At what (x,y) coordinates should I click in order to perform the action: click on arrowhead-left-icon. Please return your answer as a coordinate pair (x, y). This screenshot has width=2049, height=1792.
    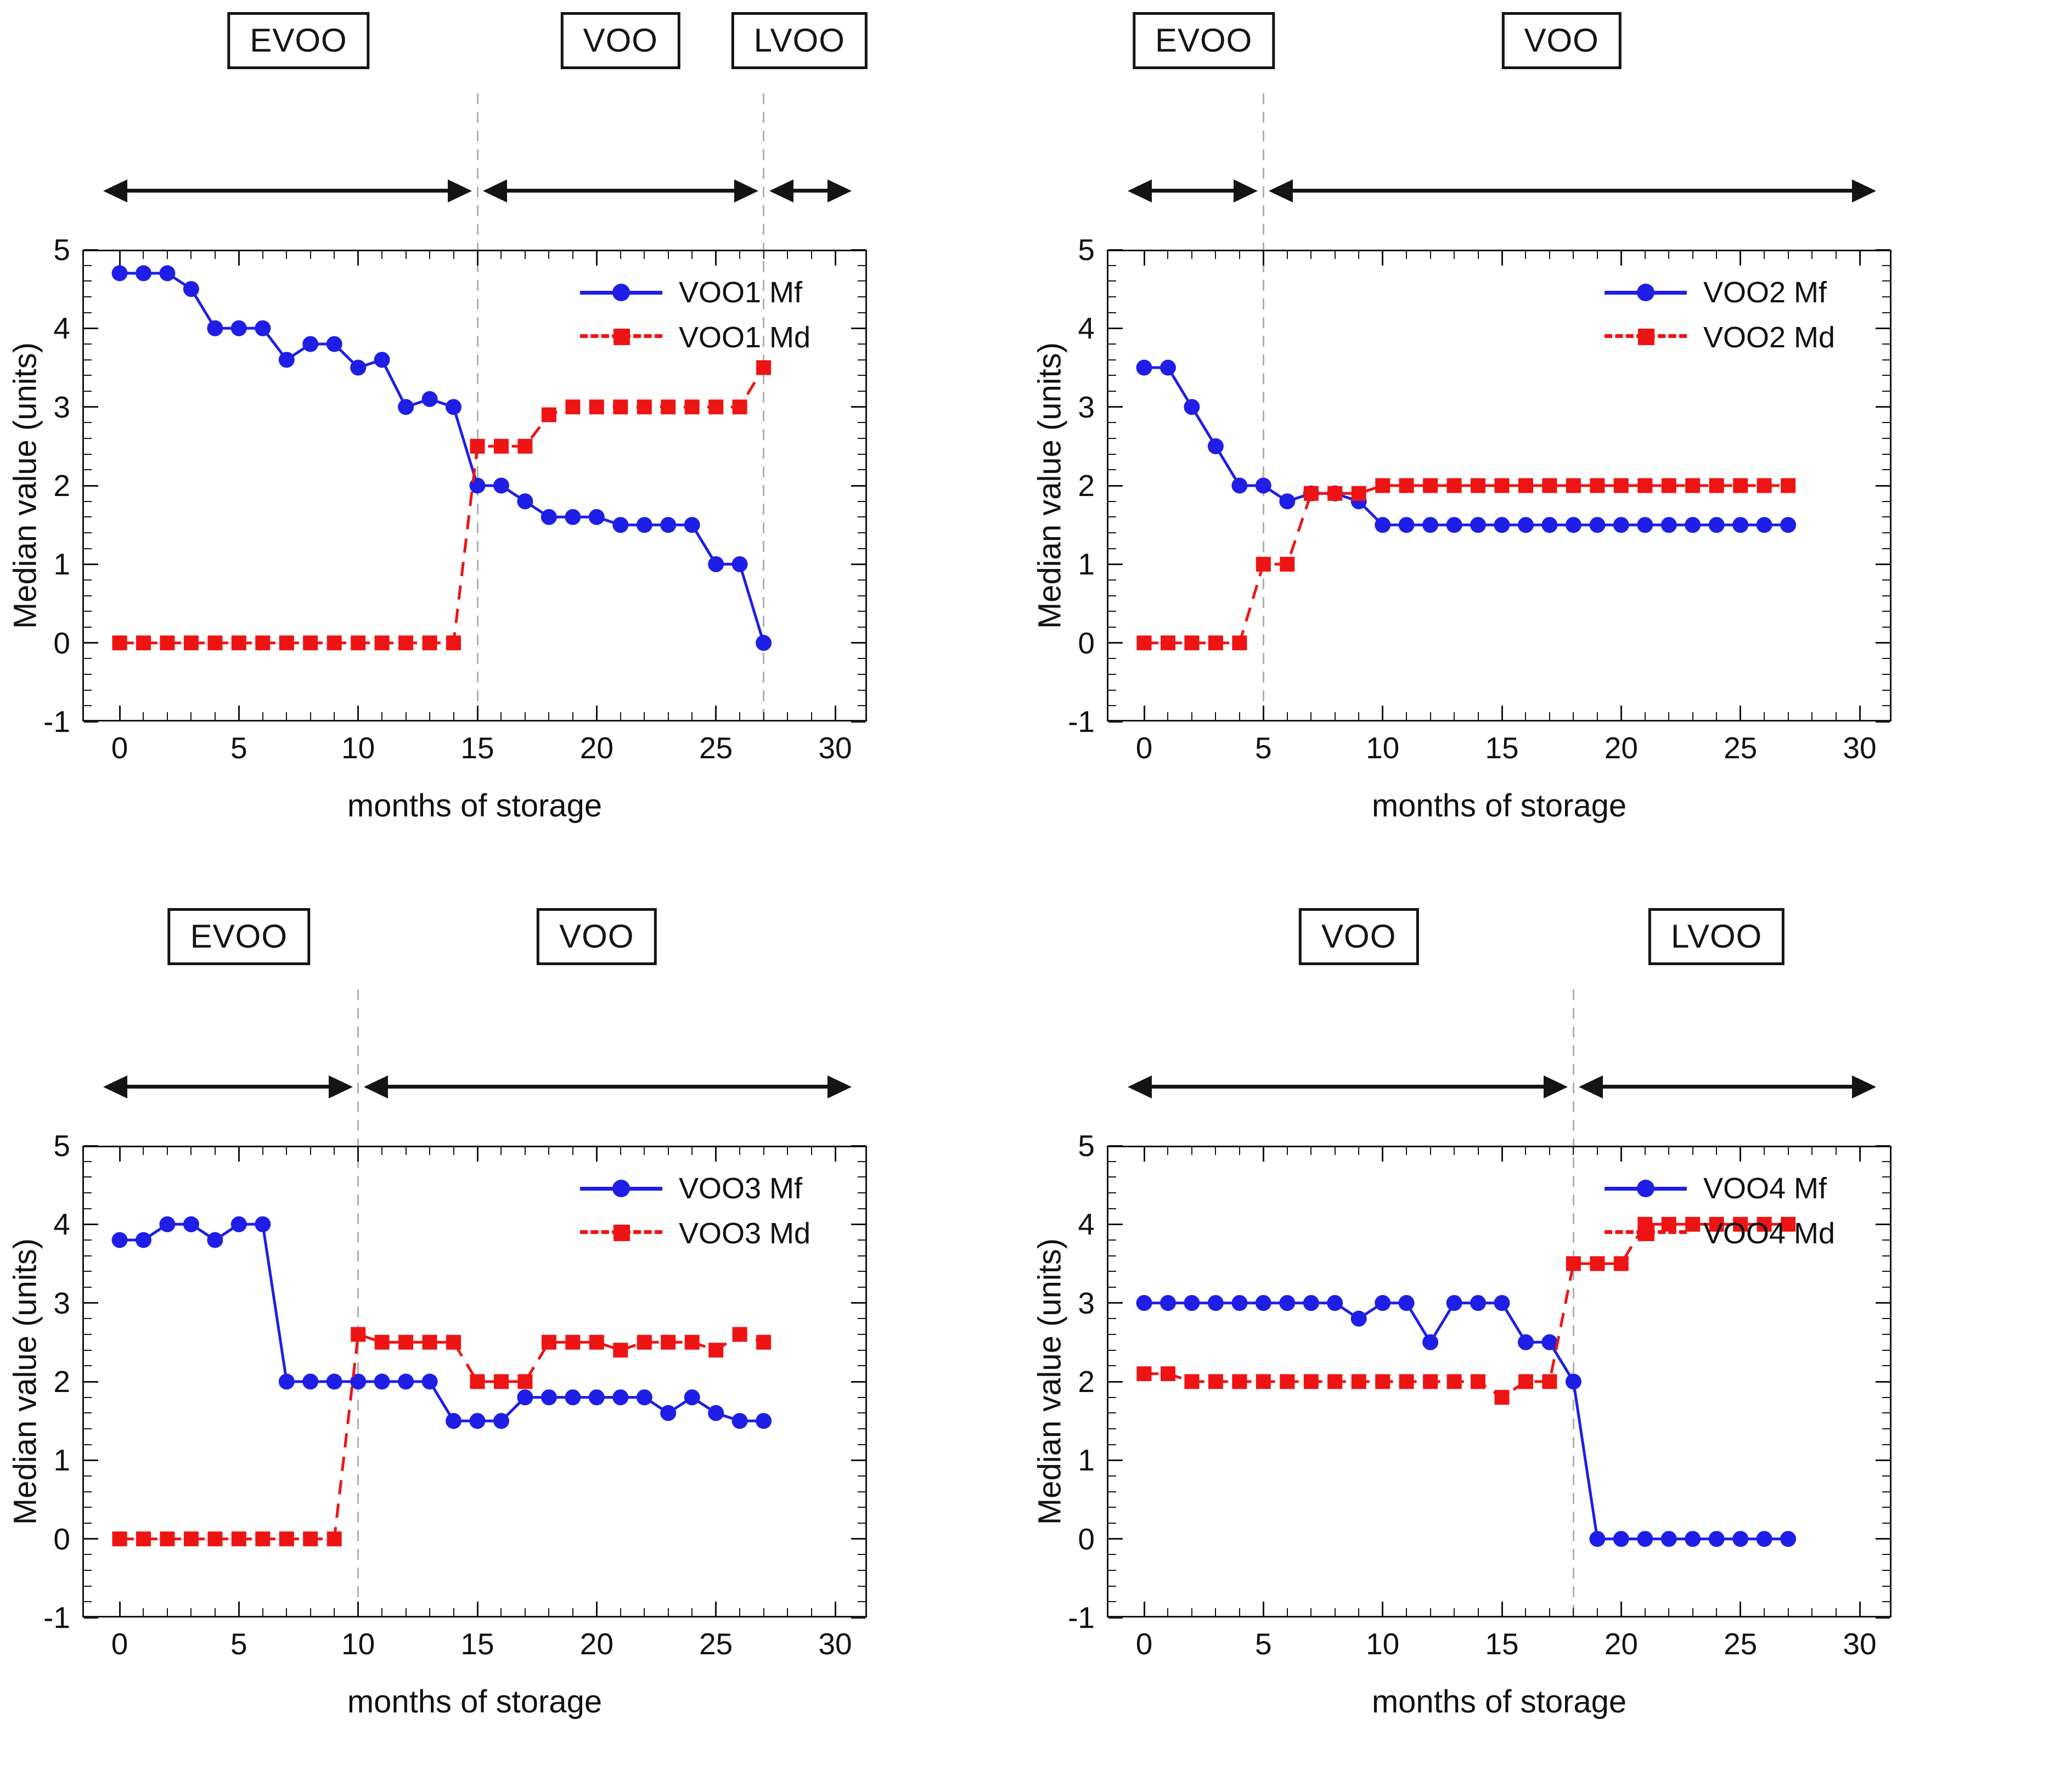
    Looking at the image, I should click on (115, 1086).